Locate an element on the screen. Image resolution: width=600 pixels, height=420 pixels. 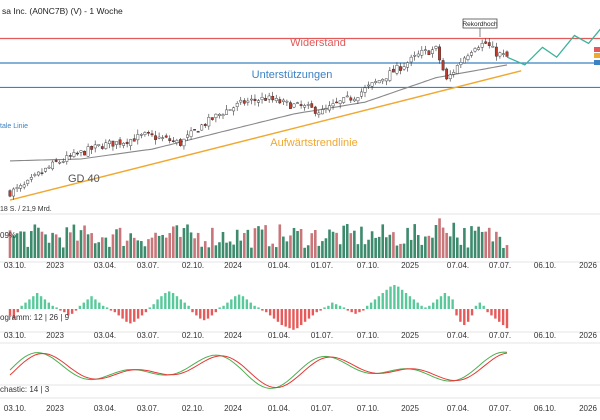
volume-layer is located at coordinates (258, 238).